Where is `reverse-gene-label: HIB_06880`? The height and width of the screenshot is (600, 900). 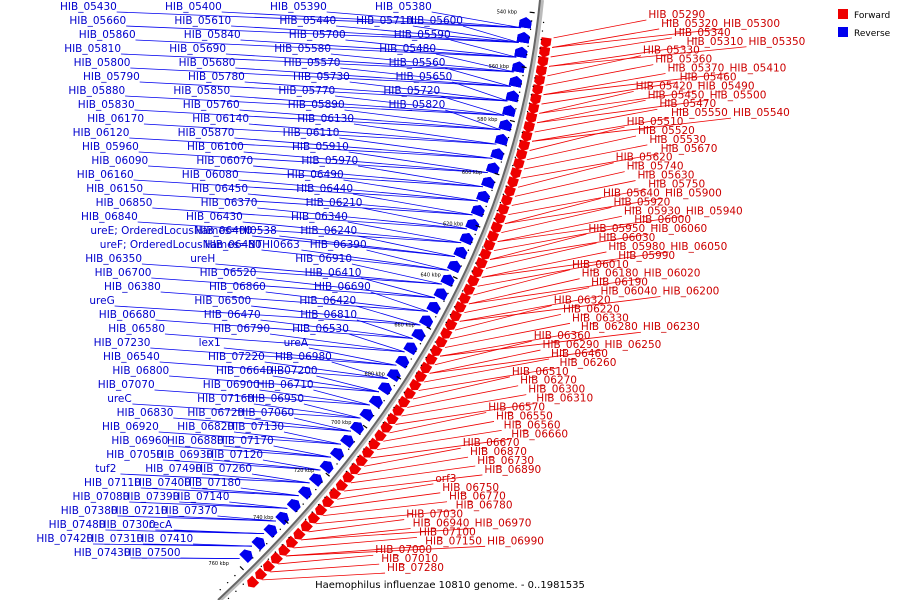 reverse-gene-label: HIB_06880 is located at coordinates (195, 441).